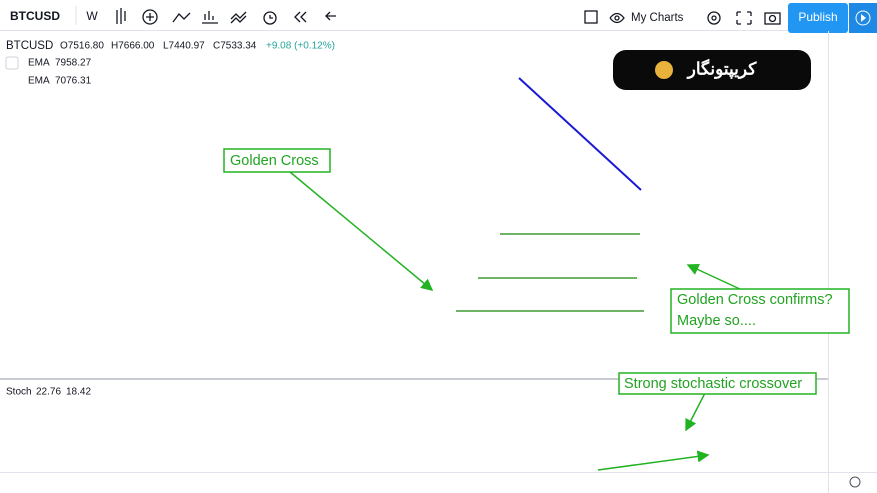 Image resolution: width=877 pixels, height=493 pixels. I want to click on fullscreen-icon, so click(744, 18).